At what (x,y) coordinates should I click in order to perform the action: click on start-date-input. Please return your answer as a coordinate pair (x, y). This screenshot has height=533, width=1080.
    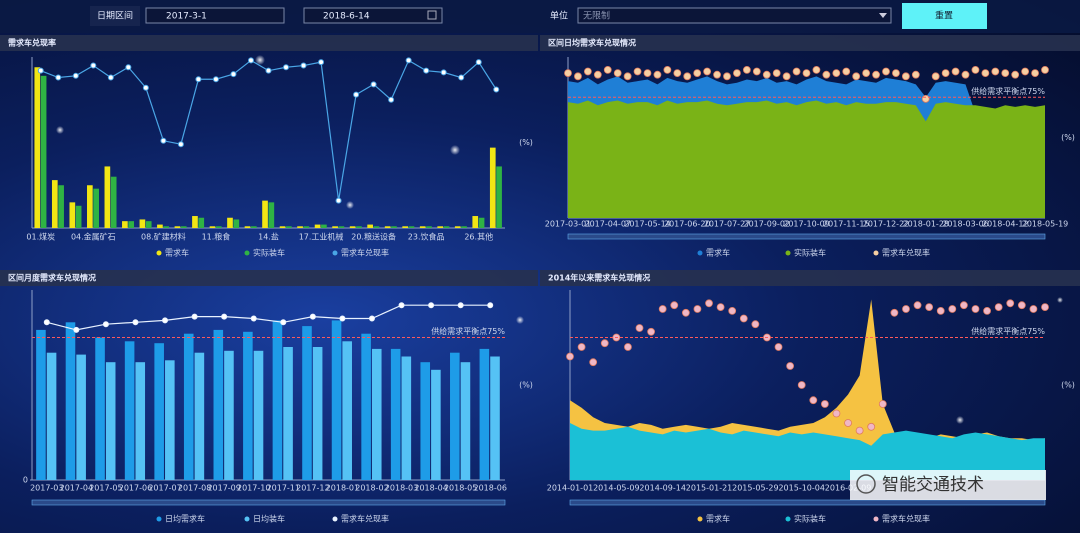
    Looking at the image, I should click on (215, 15).